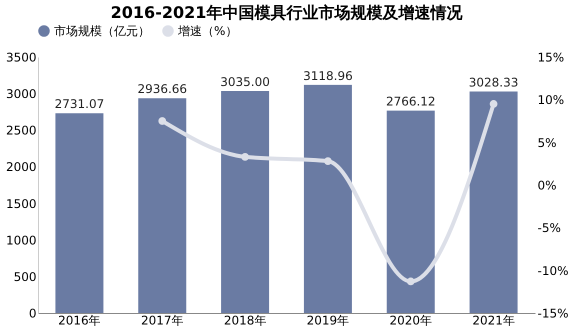 The width and height of the screenshot is (574, 331). Describe the element at coordinates (102, 31) in the screenshot. I see `legend-label: 市场规模（亿元）` at that location.